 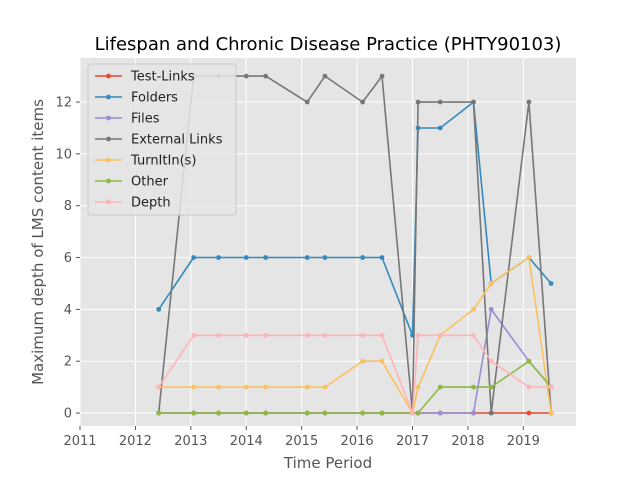 What do you see at coordinates (151, 203) in the screenshot?
I see `legend-label: Depth` at bounding box center [151, 203].